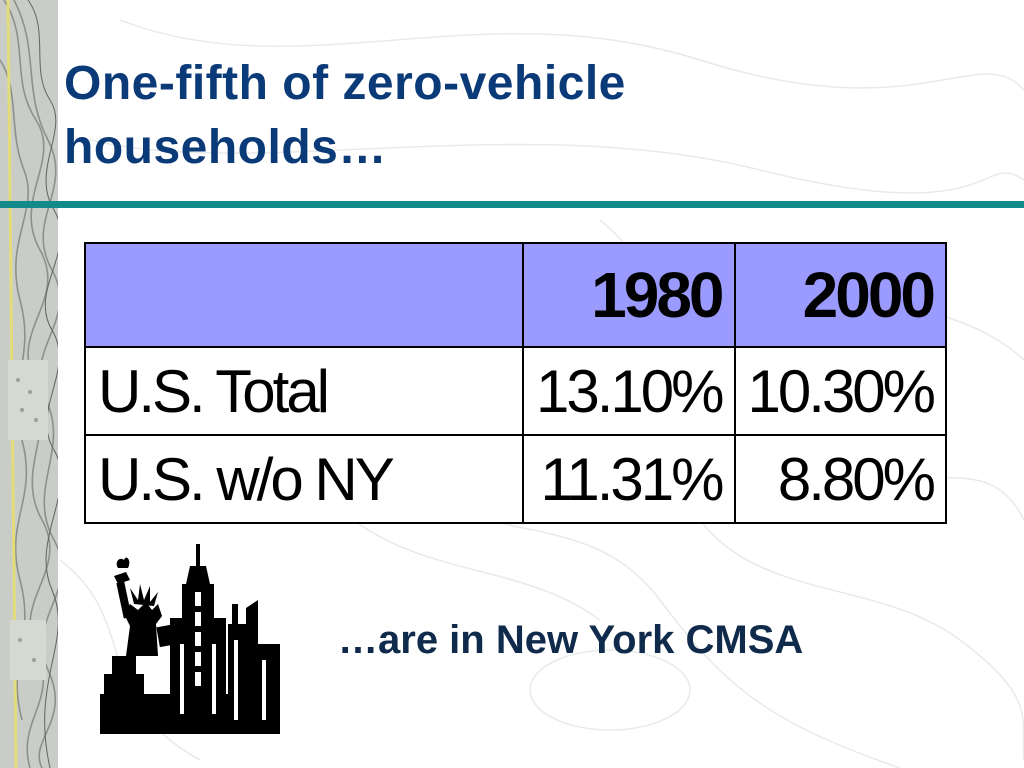  Describe the element at coordinates (629, 295) in the screenshot. I see `header-1980: 1980` at that location.